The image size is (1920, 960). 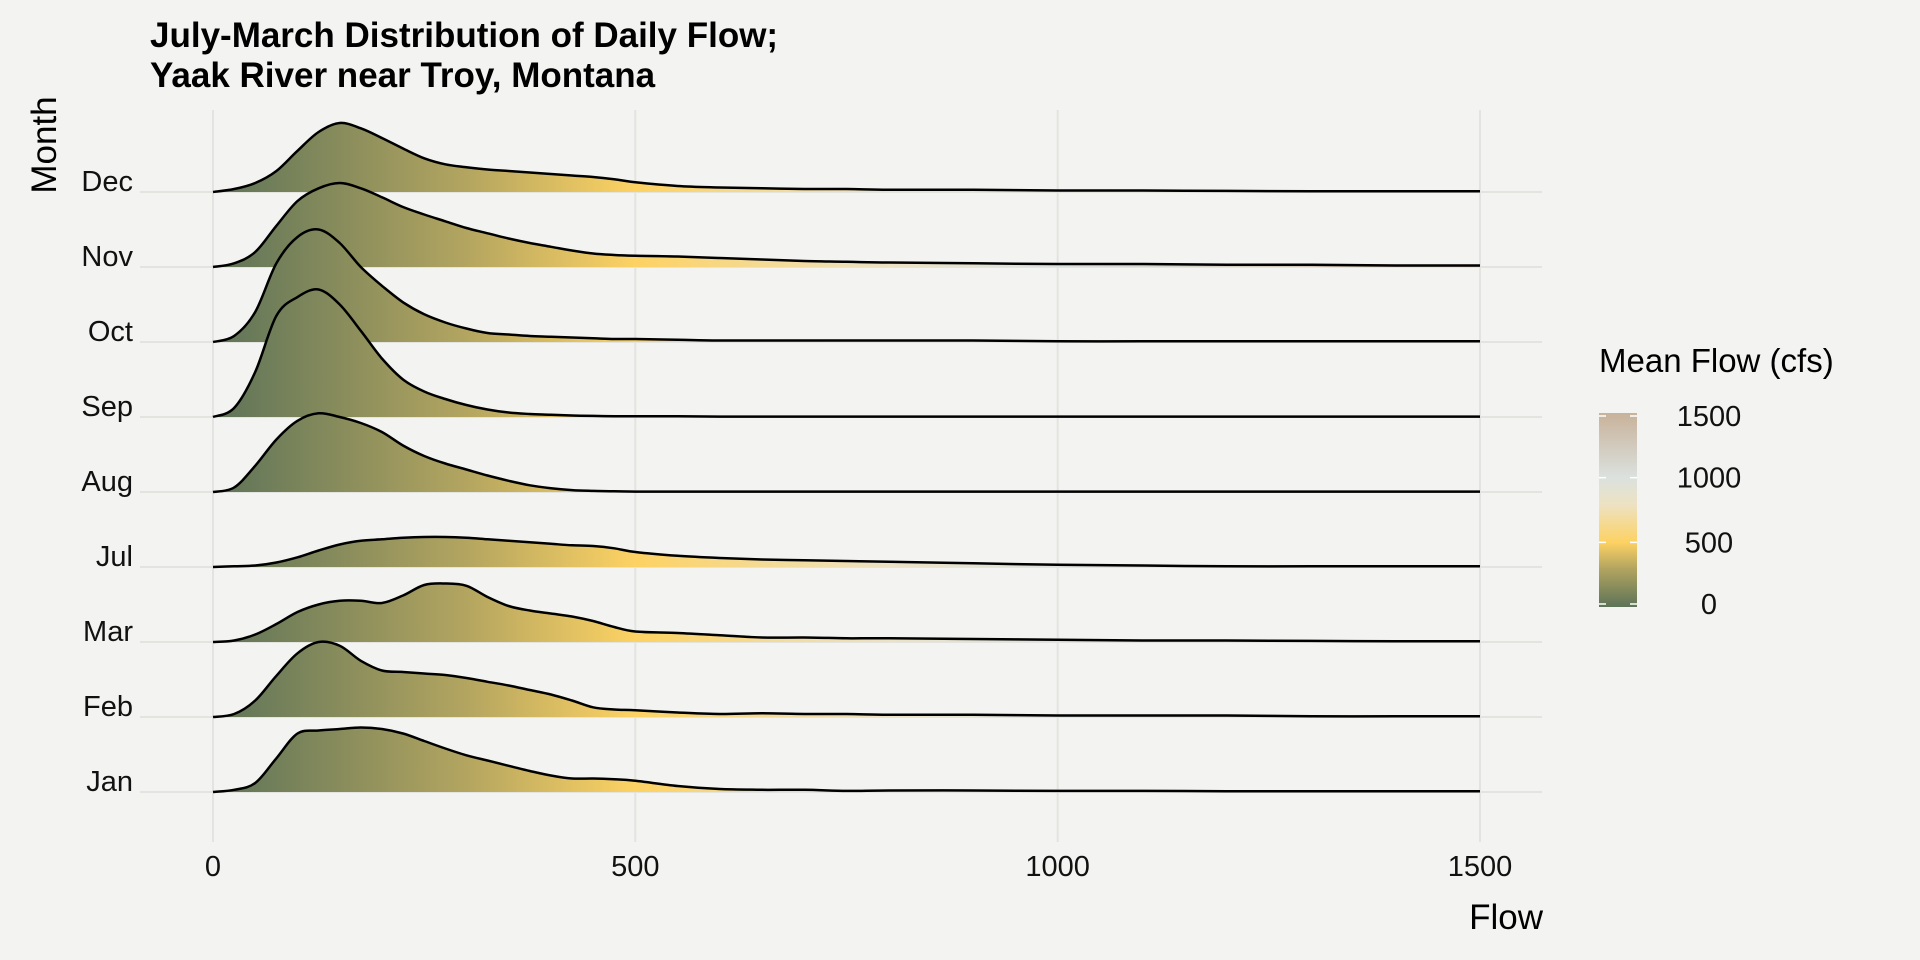 I want to click on chart-title-line-1: July-March Distribution of Daily Flow;, so click(x=464, y=35).